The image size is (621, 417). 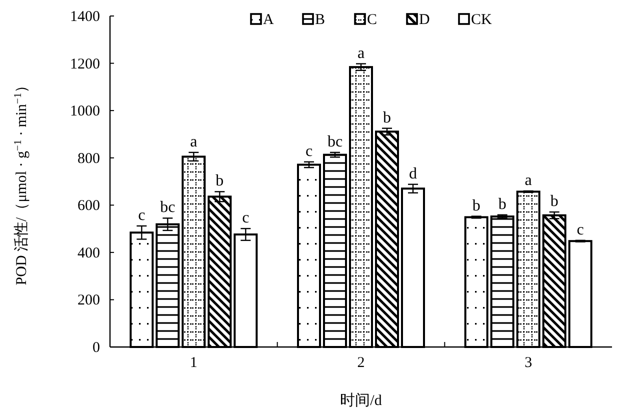 I want to click on y-tick-label: 400, so click(x=89, y=253).